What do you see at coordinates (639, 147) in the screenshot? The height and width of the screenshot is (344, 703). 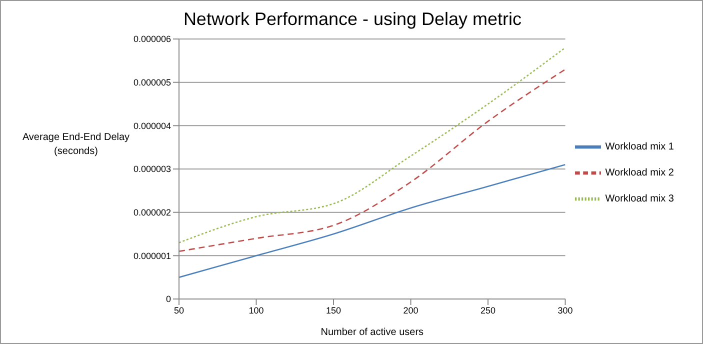 I see `legend-label: Workload mix 1` at bounding box center [639, 147].